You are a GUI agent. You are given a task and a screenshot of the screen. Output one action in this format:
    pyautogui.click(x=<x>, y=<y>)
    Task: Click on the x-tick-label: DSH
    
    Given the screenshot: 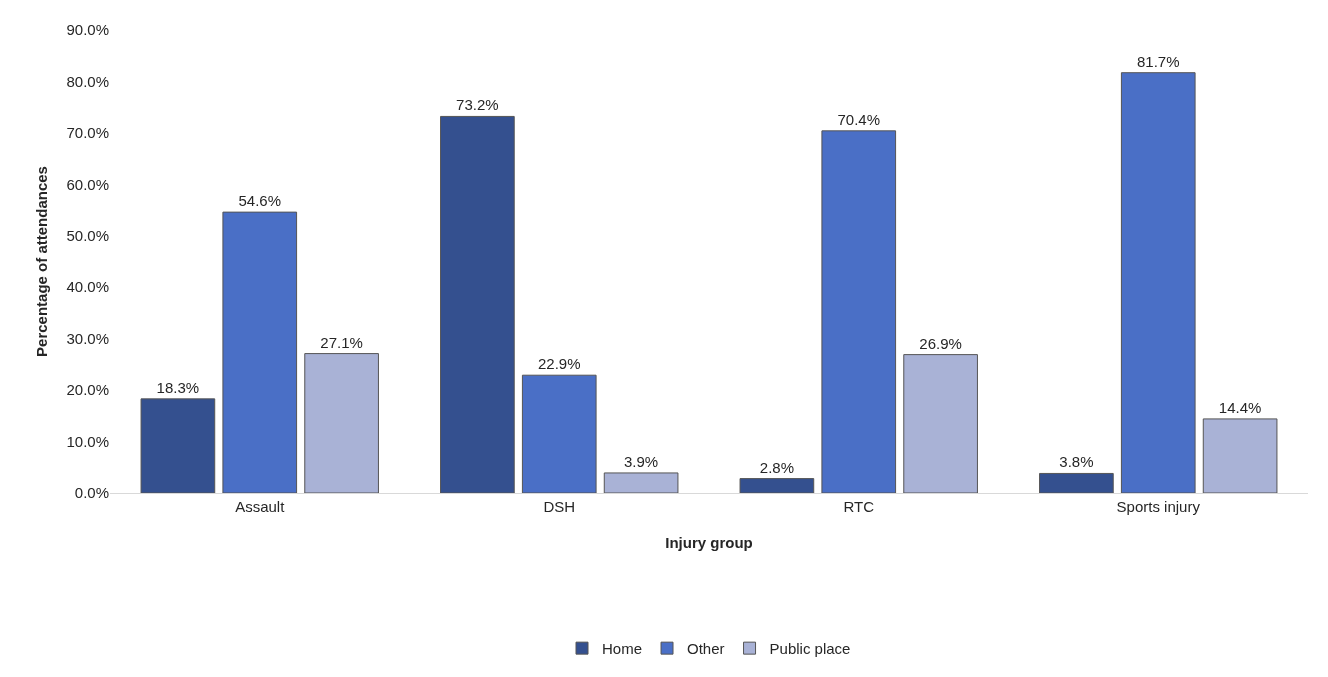 What is the action you would take?
    pyautogui.click(x=559, y=506)
    